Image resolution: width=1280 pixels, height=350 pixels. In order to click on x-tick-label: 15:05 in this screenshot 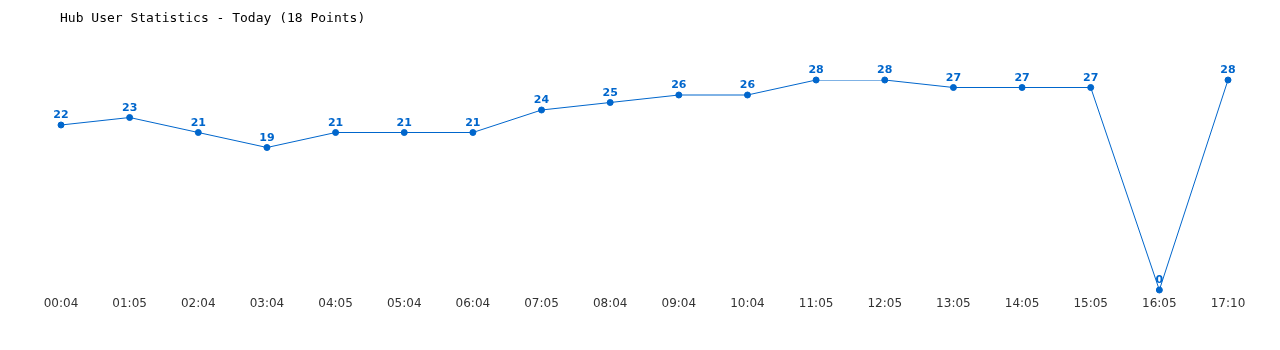, I will do `click(1090, 302)`.